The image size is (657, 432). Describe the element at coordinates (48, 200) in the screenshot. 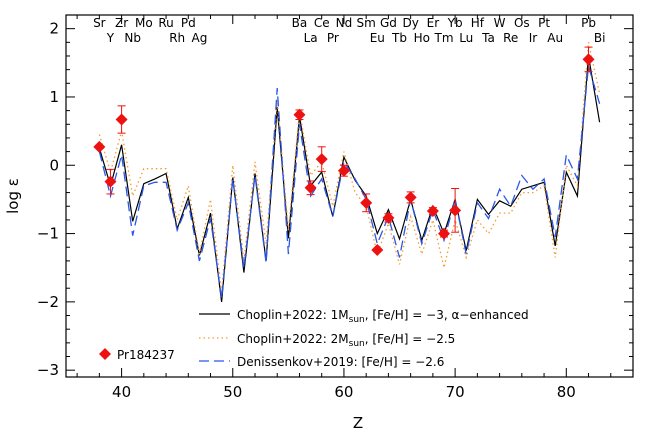

I see `y-tick-labels: −3 −2 −1 0 1 2` at that location.